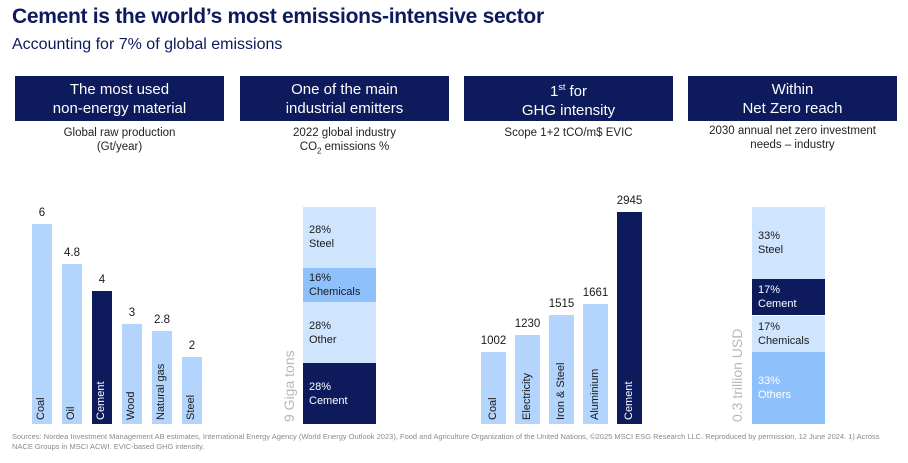 The width and height of the screenshot is (908, 463). Describe the element at coordinates (562, 86) in the screenshot. I see `header-ordinal-suffix: st` at that location.